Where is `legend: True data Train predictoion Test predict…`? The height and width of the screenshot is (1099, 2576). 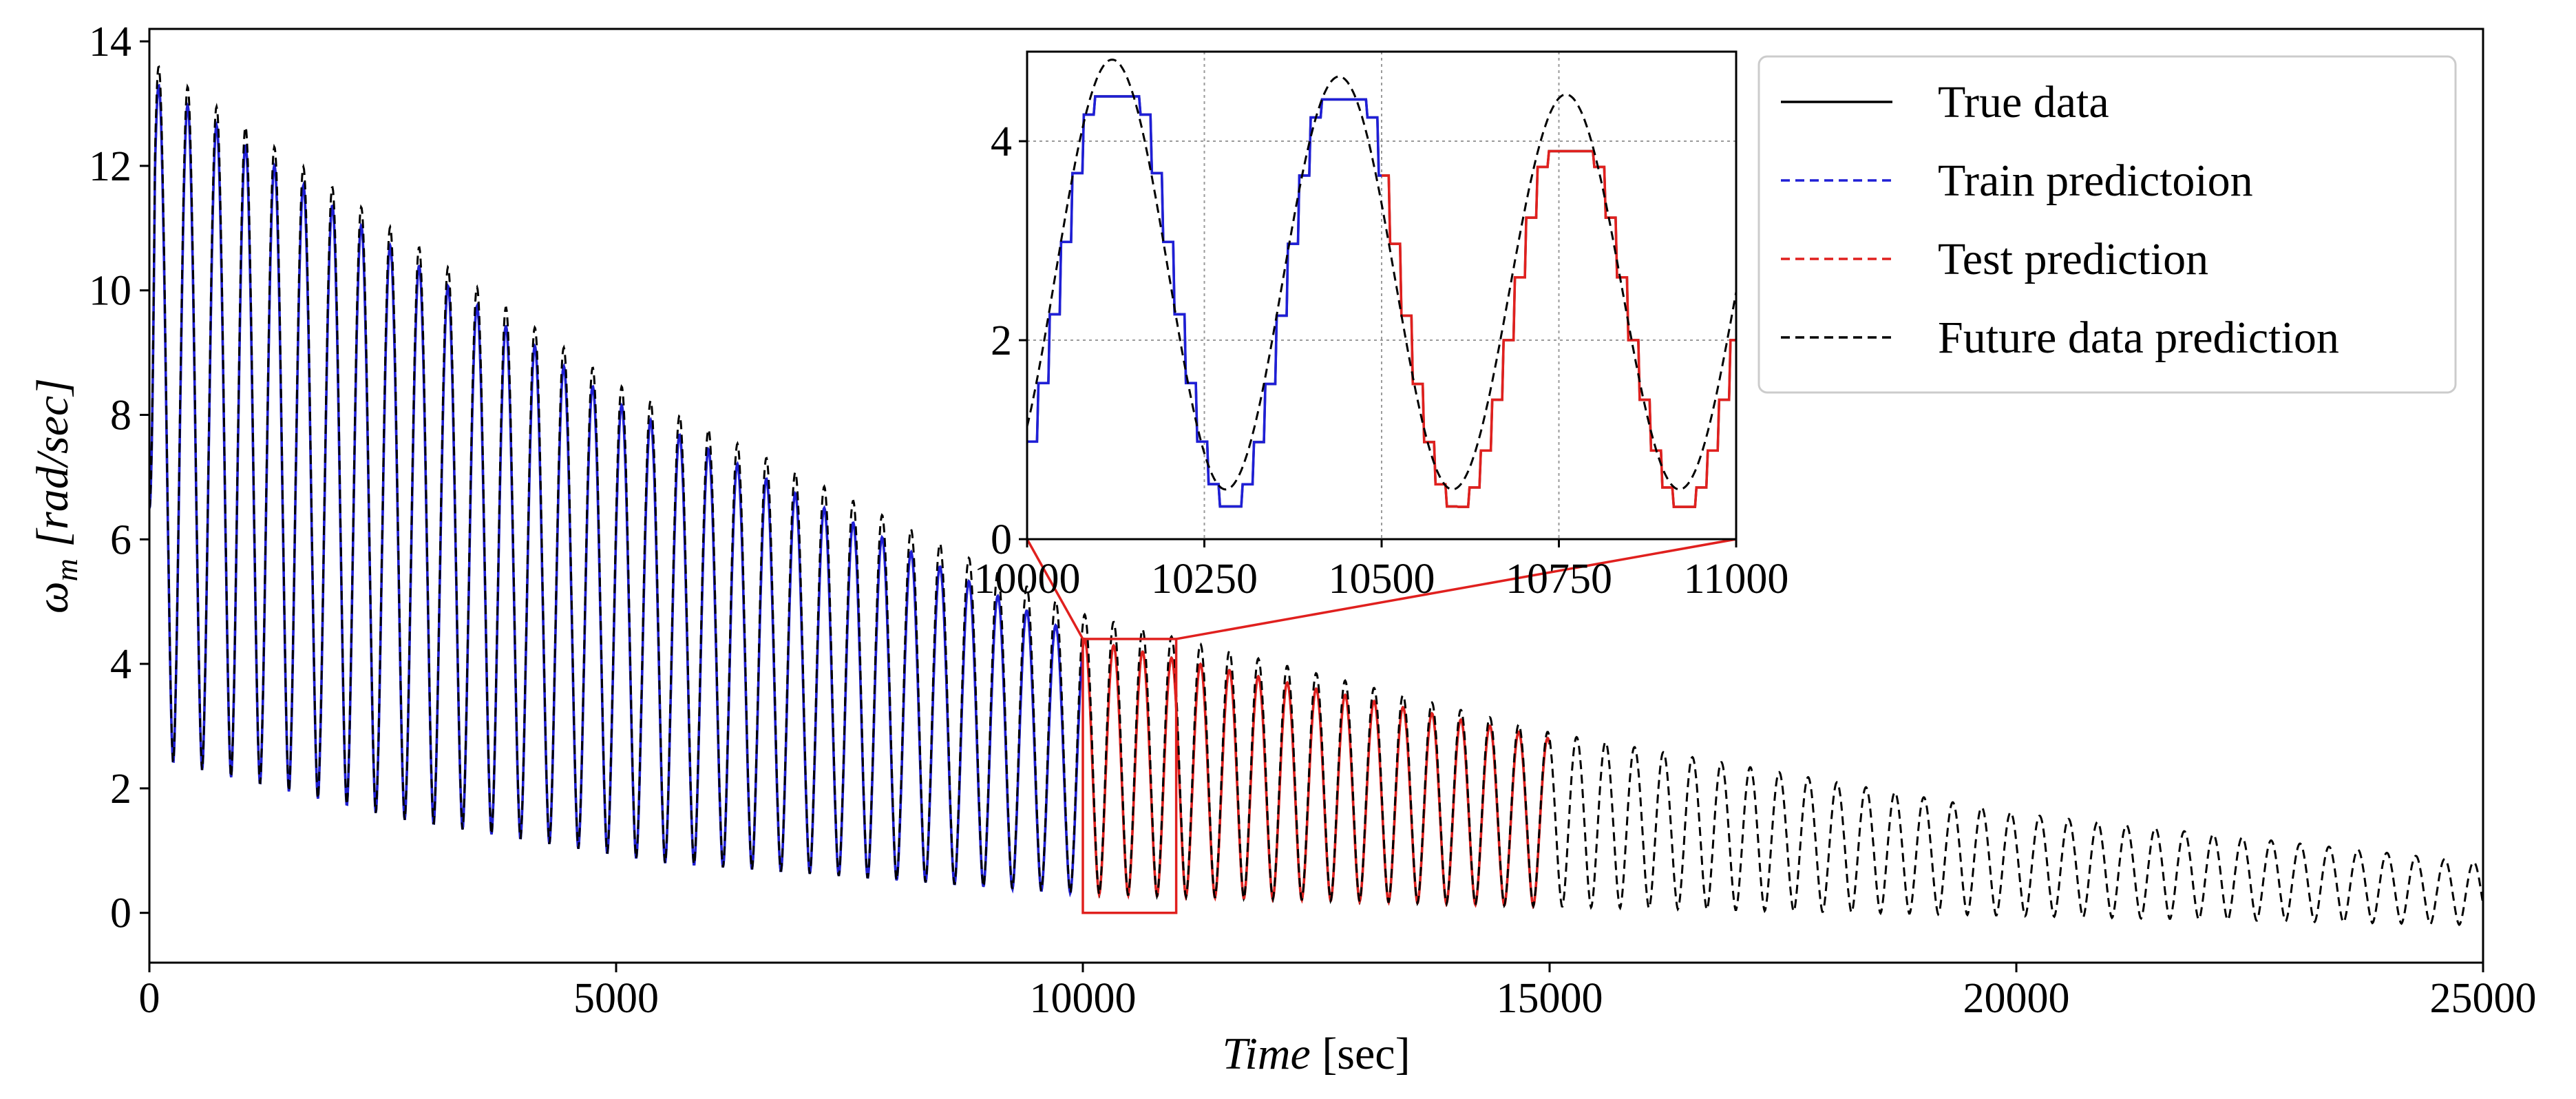 legend: True data Train predictoion Test predict… is located at coordinates (2107, 224).